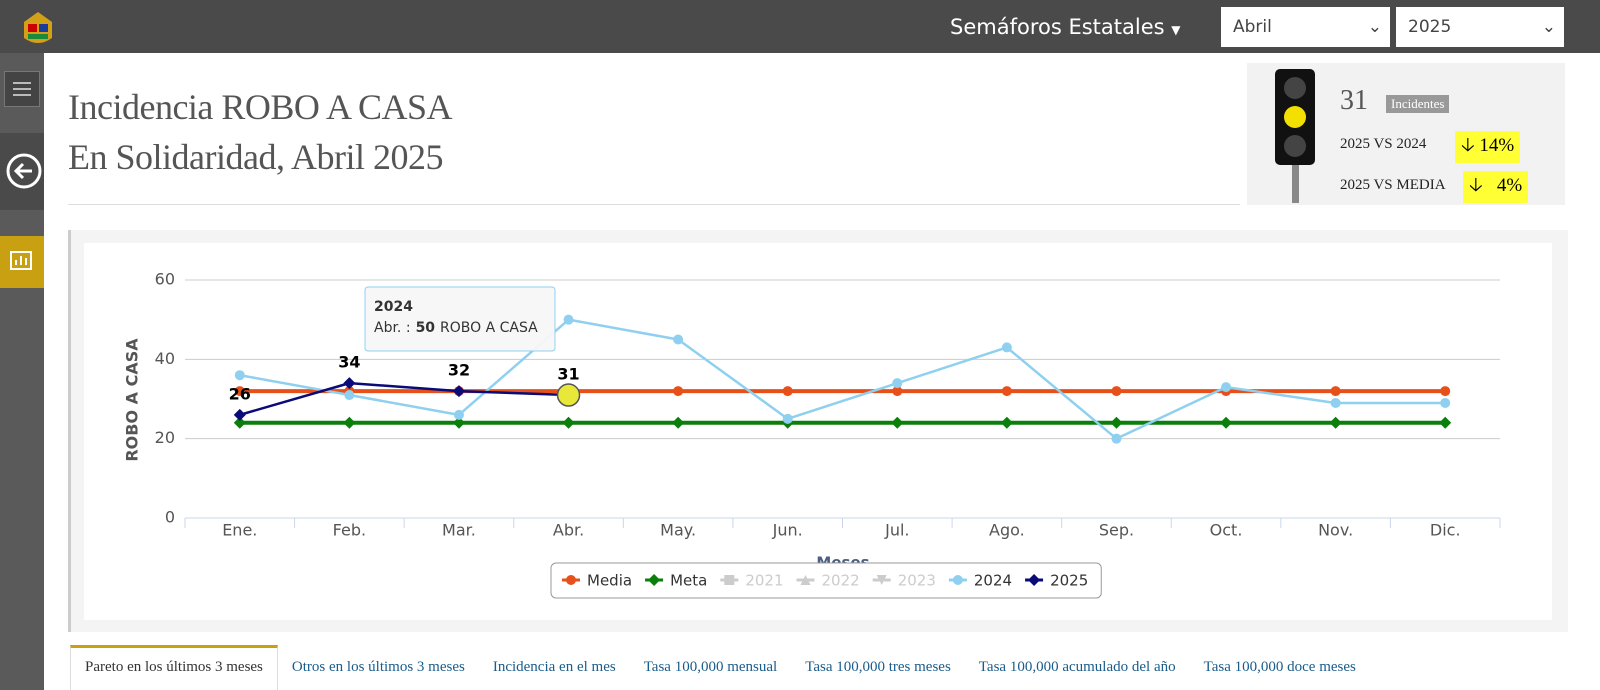 The image size is (1600, 690). What do you see at coordinates (878, 667) in the screenshot?
I see `tab: Tasa 100,000 tres meses` at bounding box center [878, 667].